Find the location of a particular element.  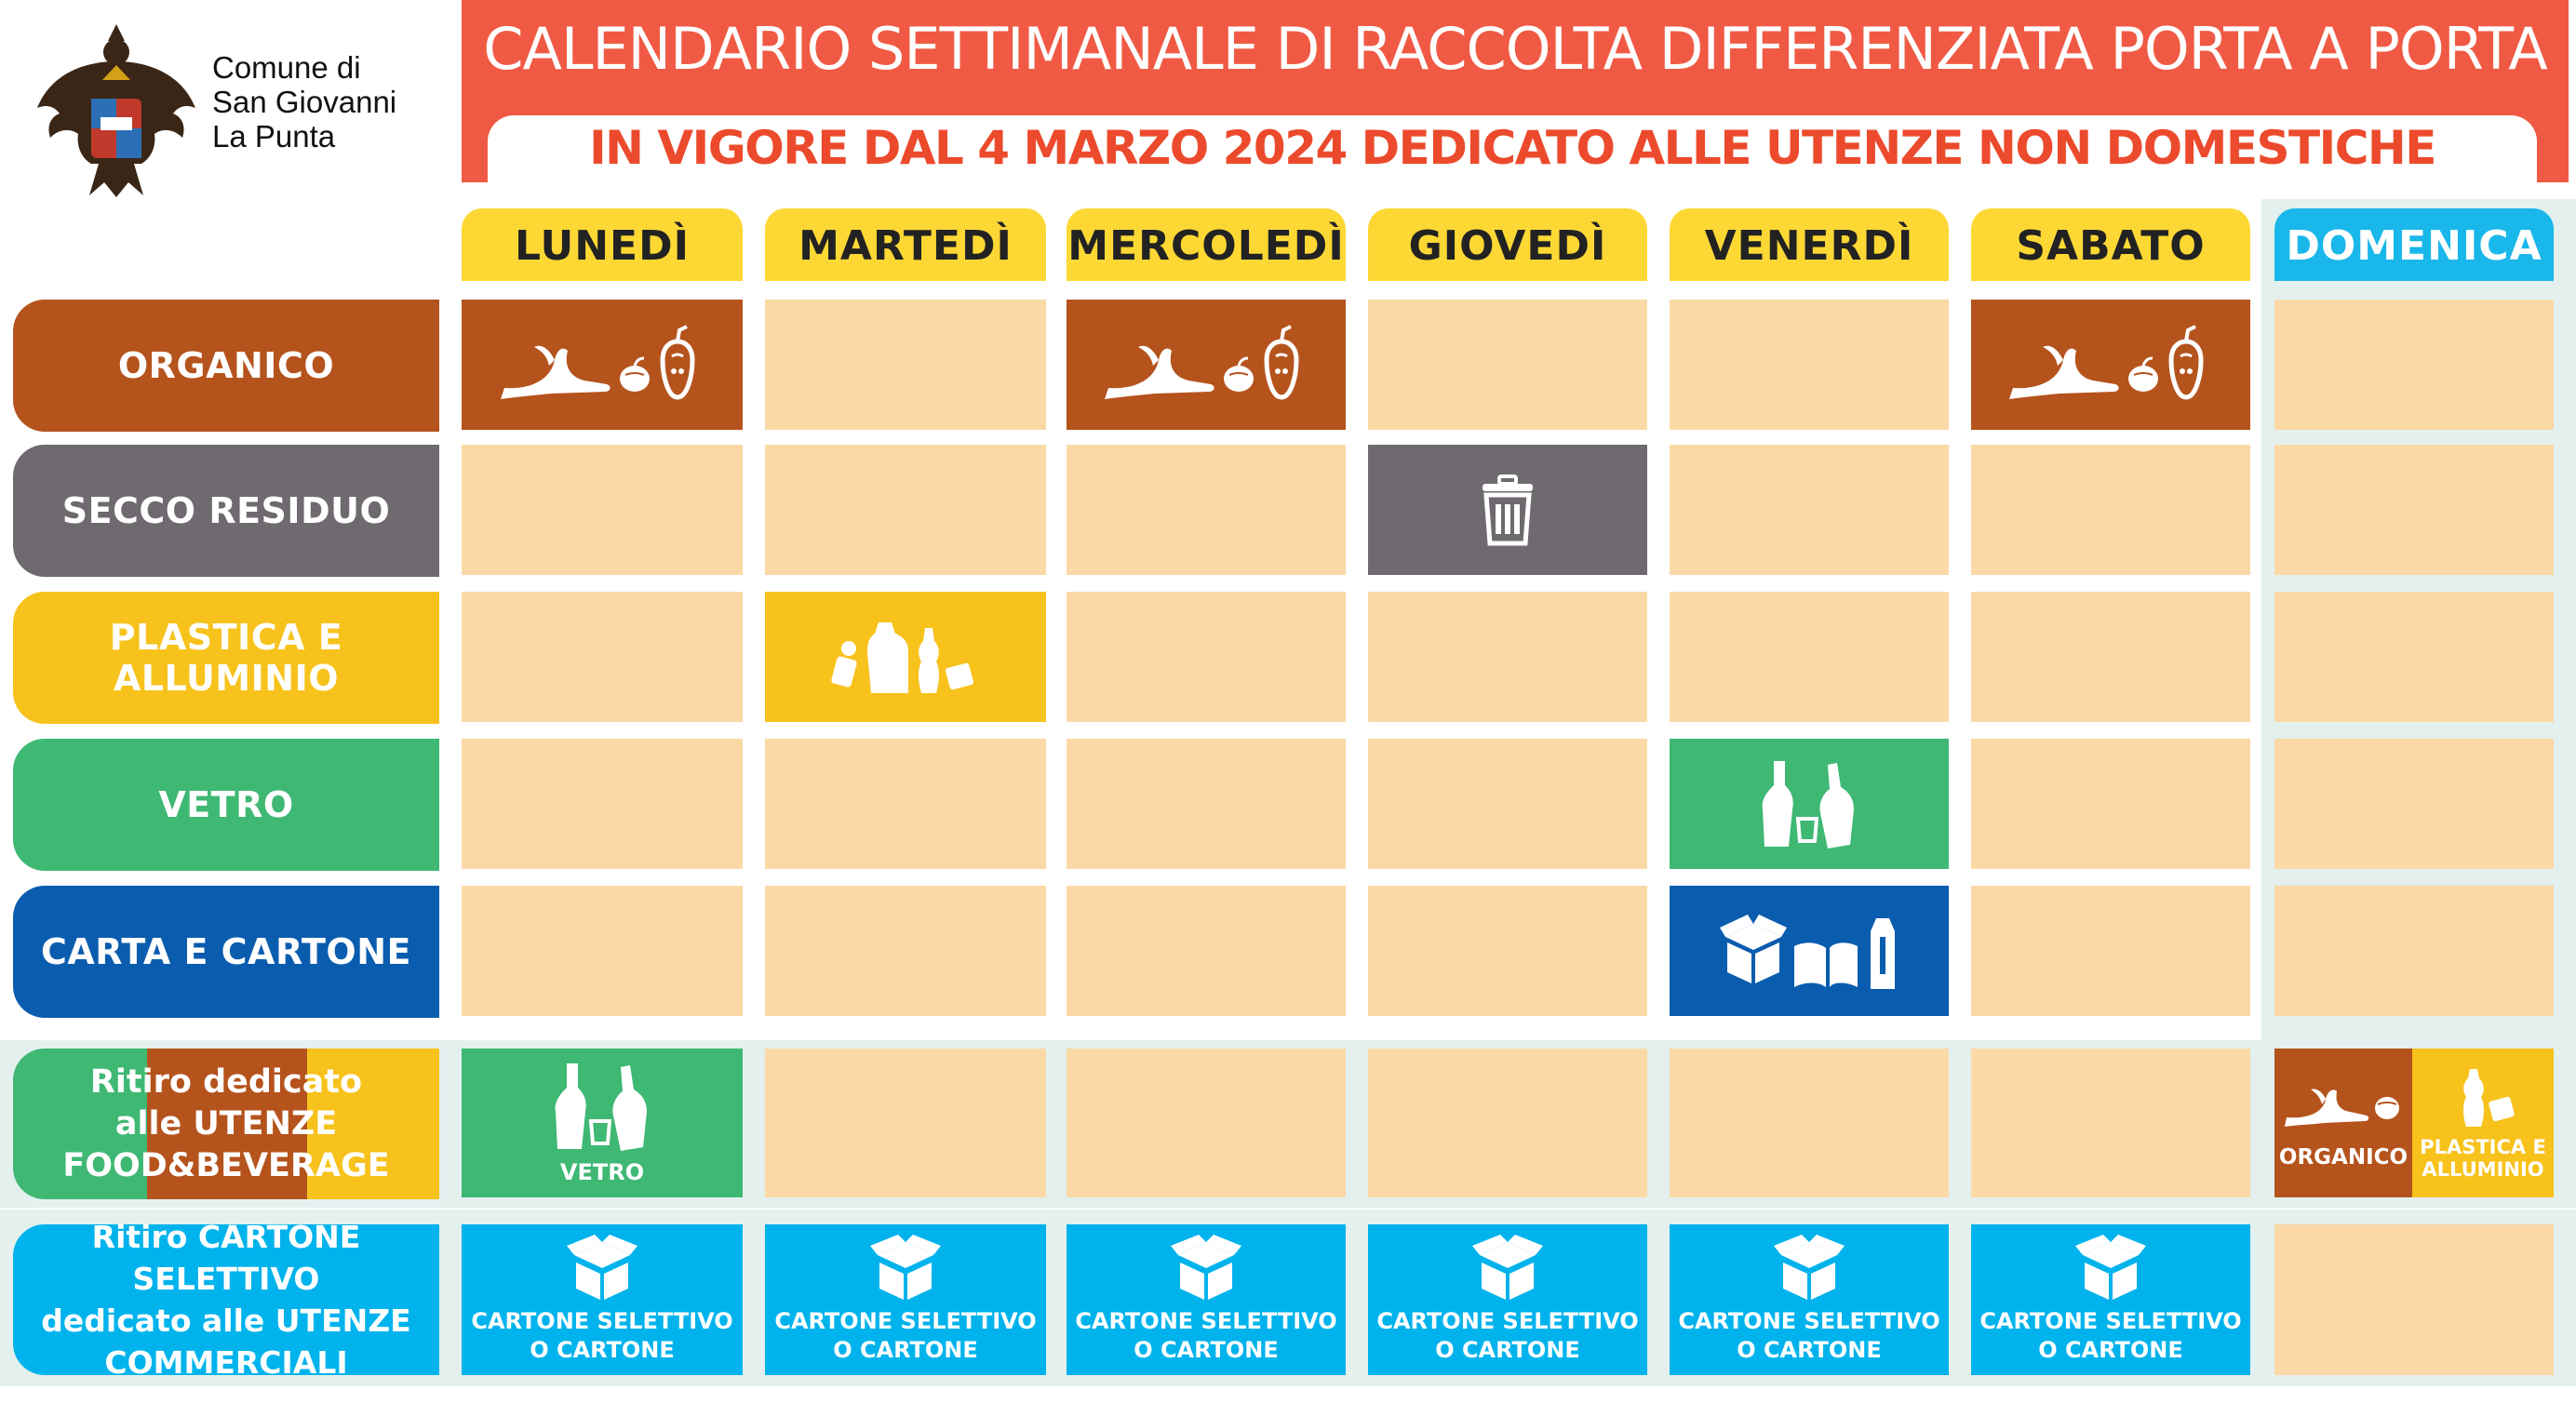

comune-logo is located at coordinates (116, 112).